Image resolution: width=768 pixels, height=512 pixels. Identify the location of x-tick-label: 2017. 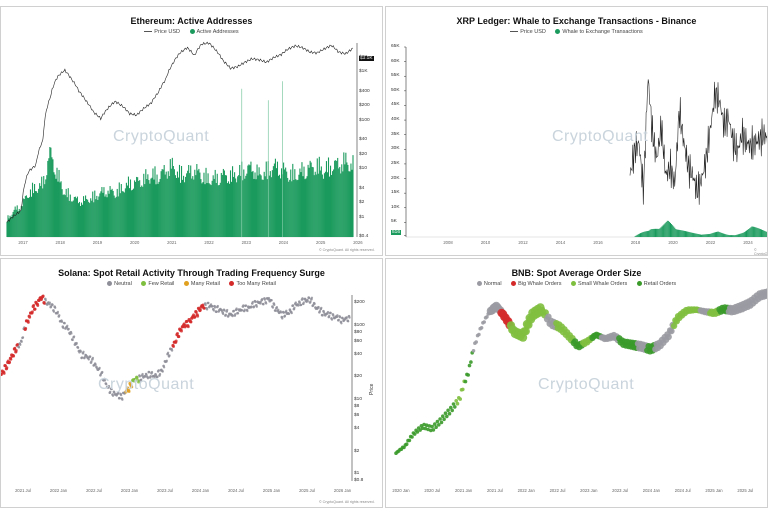
(23, 242).